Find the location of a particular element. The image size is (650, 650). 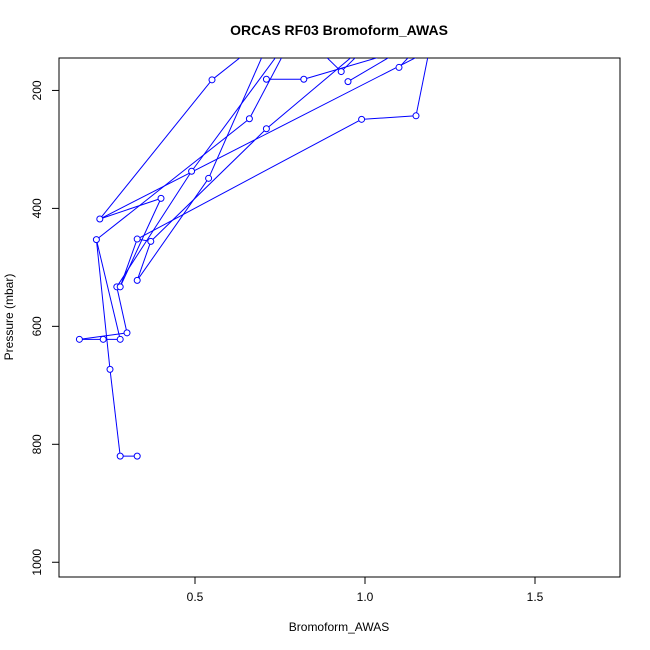

y-tick-label: 800 is located at coordinates (37, 444).